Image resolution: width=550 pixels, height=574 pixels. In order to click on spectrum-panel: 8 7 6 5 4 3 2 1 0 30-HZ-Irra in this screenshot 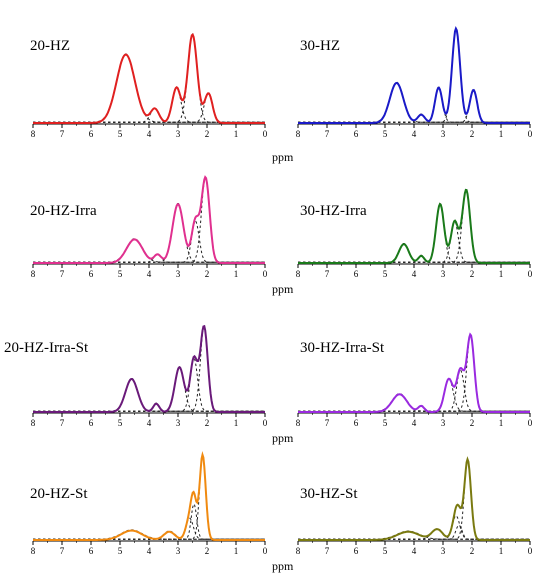, I will do `click(414, 233)`.